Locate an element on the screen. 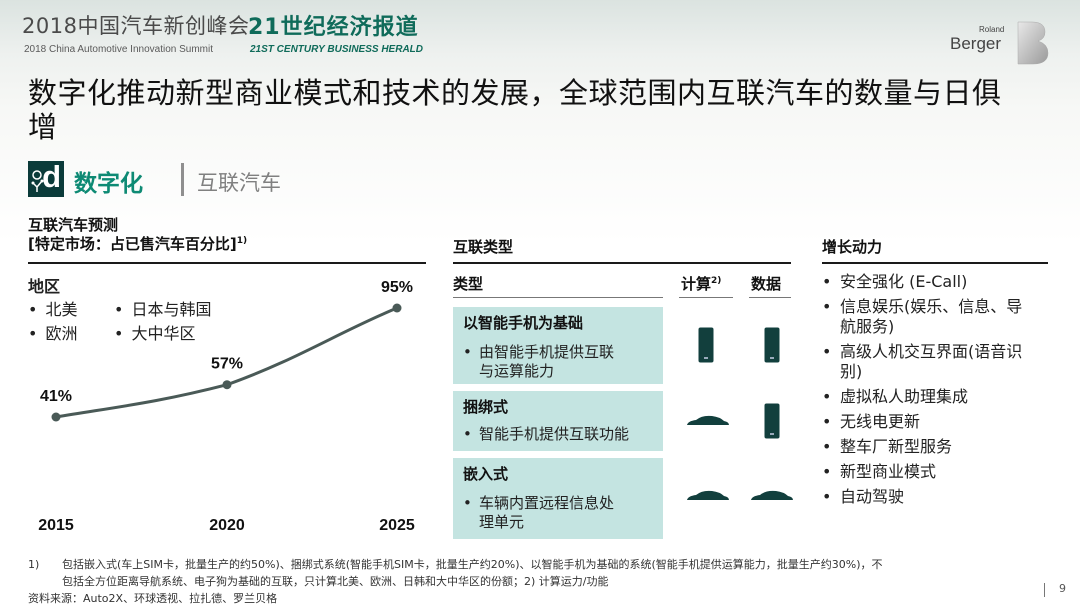 The height and width of the screenshot is (608, 1080). footnote-label-1: 1) is located at coordinates (34, 564).